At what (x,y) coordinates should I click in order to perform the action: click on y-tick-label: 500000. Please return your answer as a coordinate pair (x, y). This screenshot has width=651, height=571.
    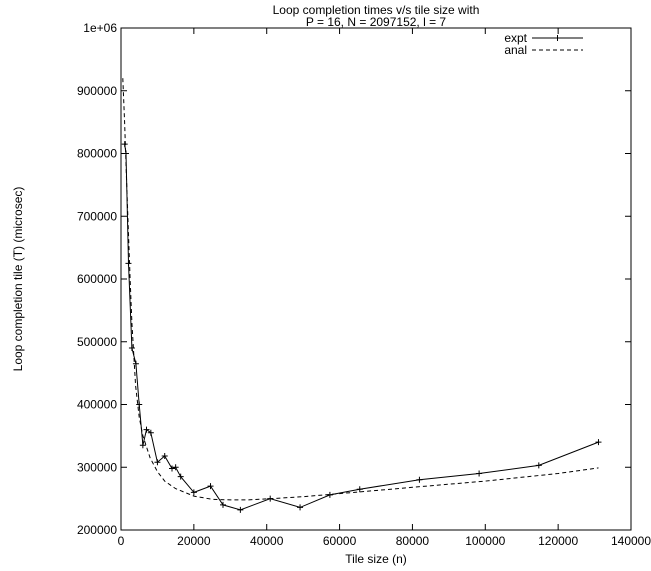
    Looking at the image, I should click on (97, 342).